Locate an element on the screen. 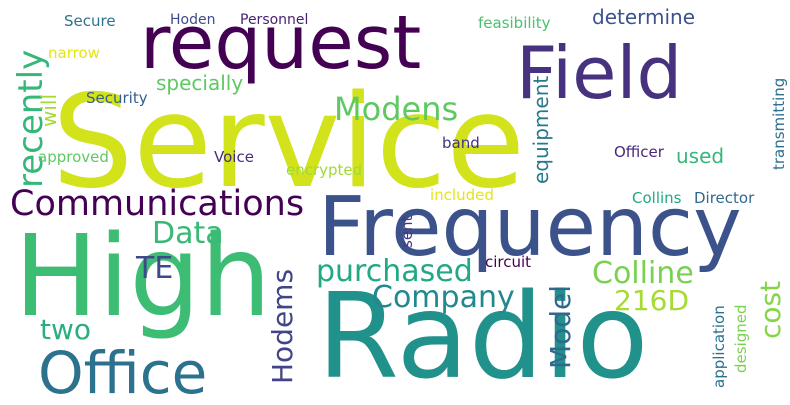 This screenshot has height=405, width=790. word-hodems: Hodems is located at coordinates (282, 326).